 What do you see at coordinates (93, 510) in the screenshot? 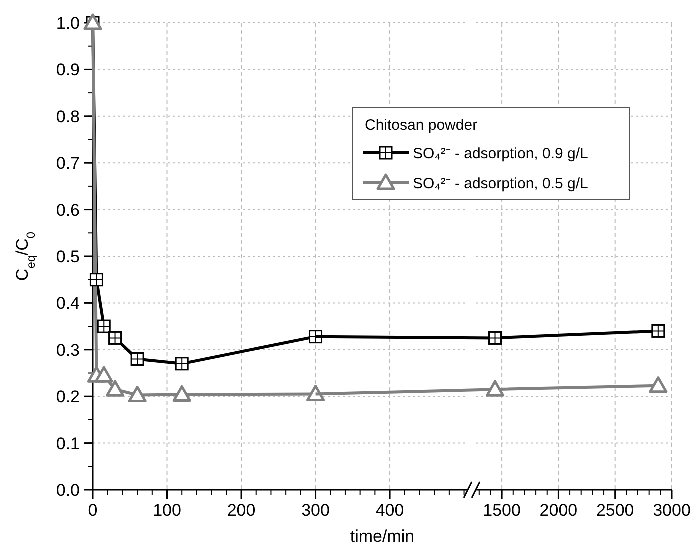
I see `x-tick-label: 0` at bounding box center [93, 510].